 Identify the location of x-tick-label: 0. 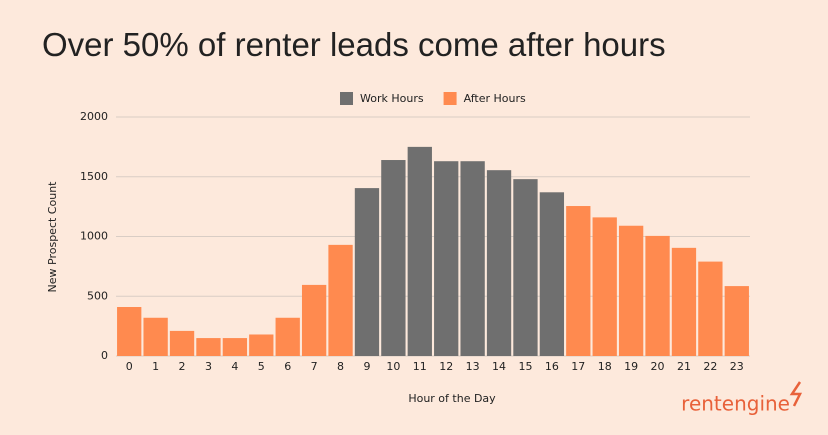
(129, 366).